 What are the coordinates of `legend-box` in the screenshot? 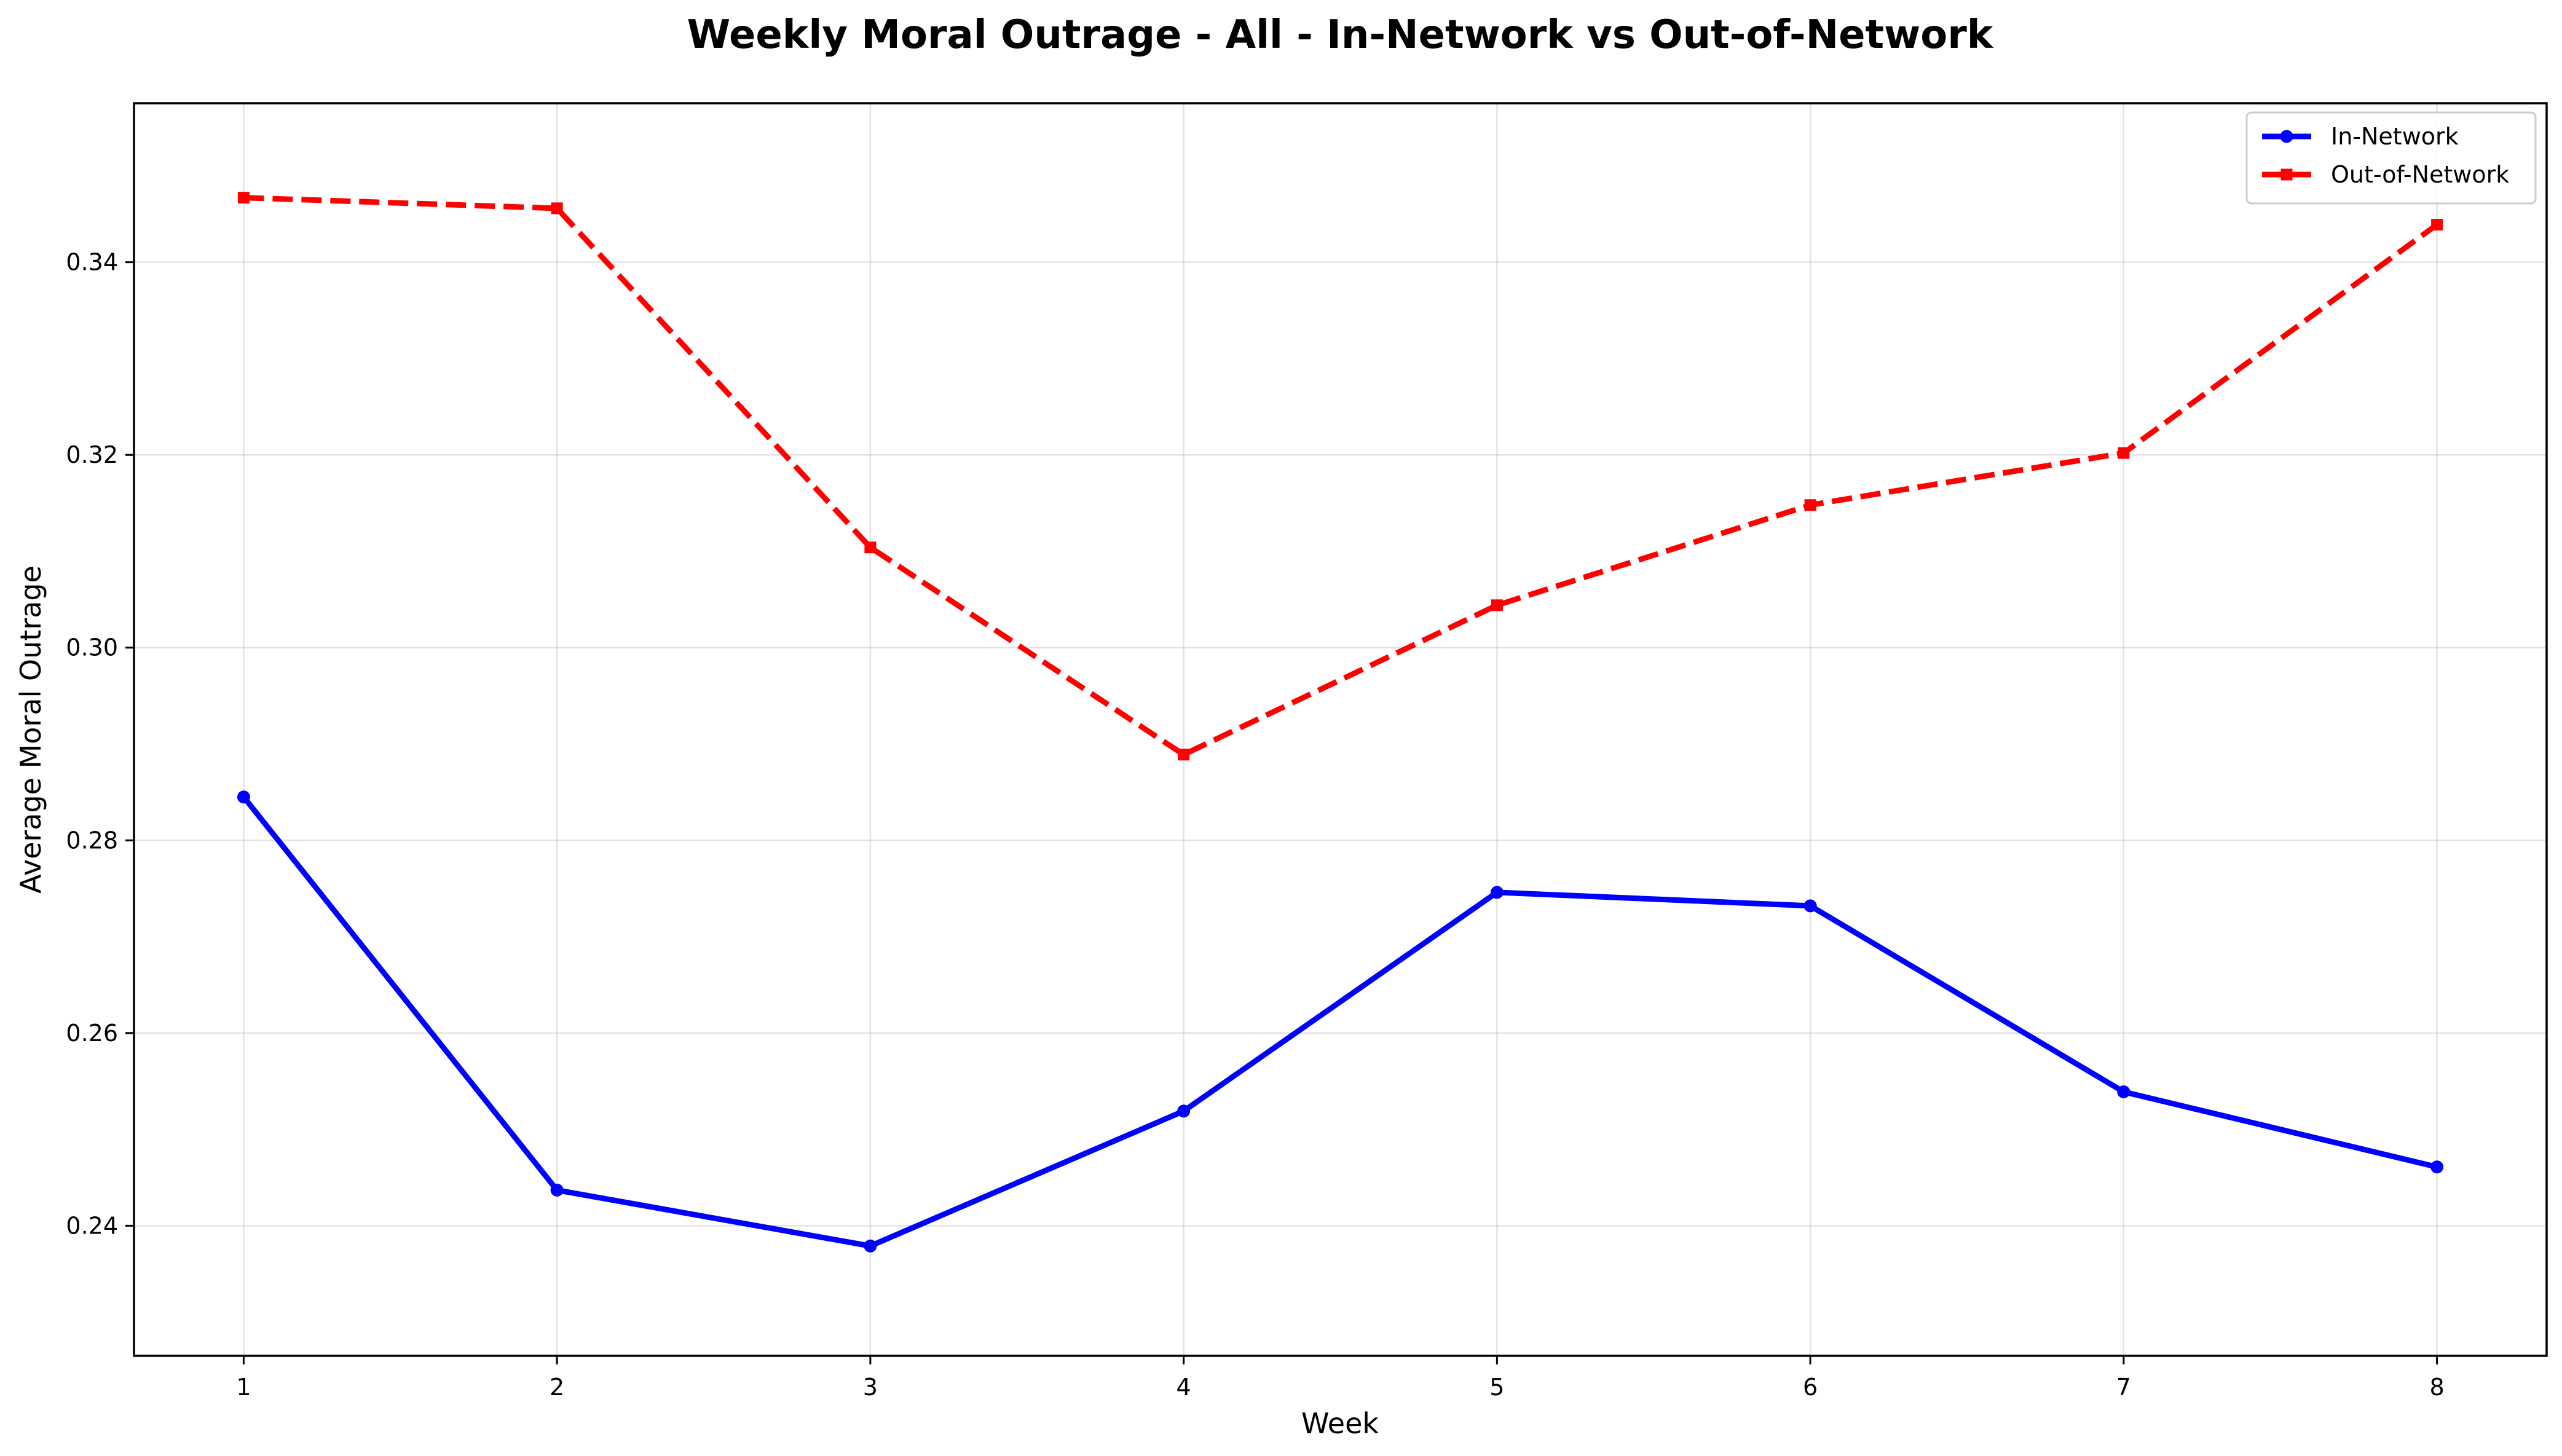 It's located at (2391, 158).